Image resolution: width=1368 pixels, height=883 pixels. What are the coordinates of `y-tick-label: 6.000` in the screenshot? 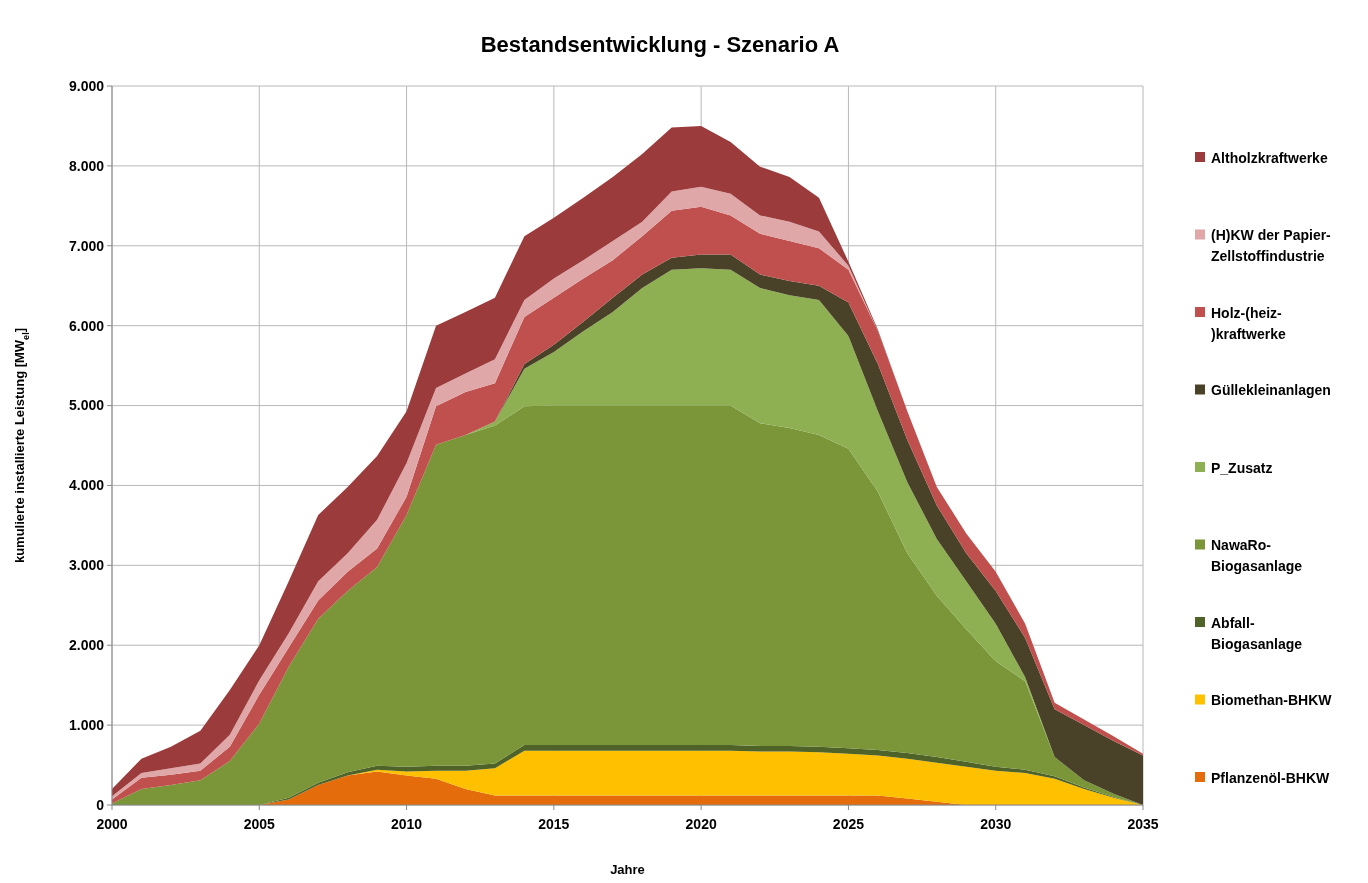 It's located at (86, 325).